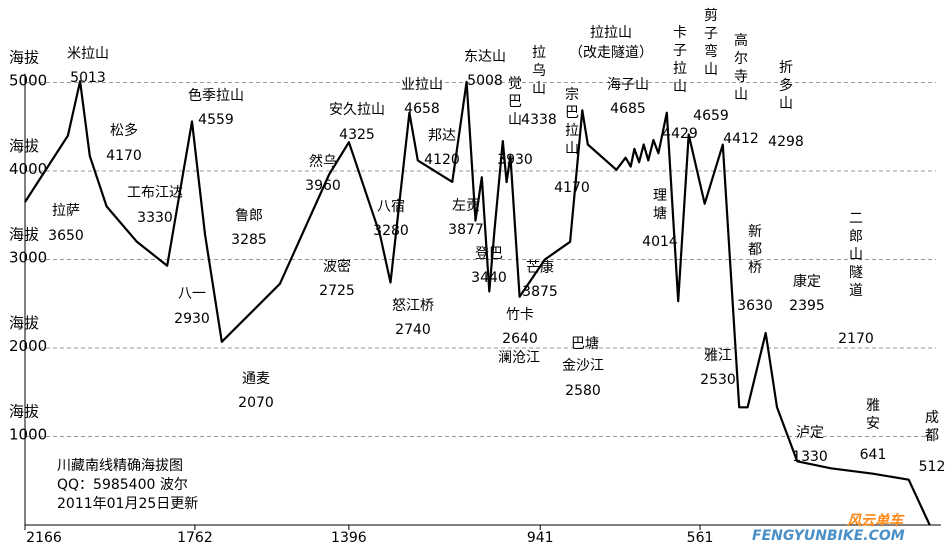  What do you see at coordinates (466, 230) in the screenshot?
I see `place-15-elevation: 3877` at bounding box center [466, 230].